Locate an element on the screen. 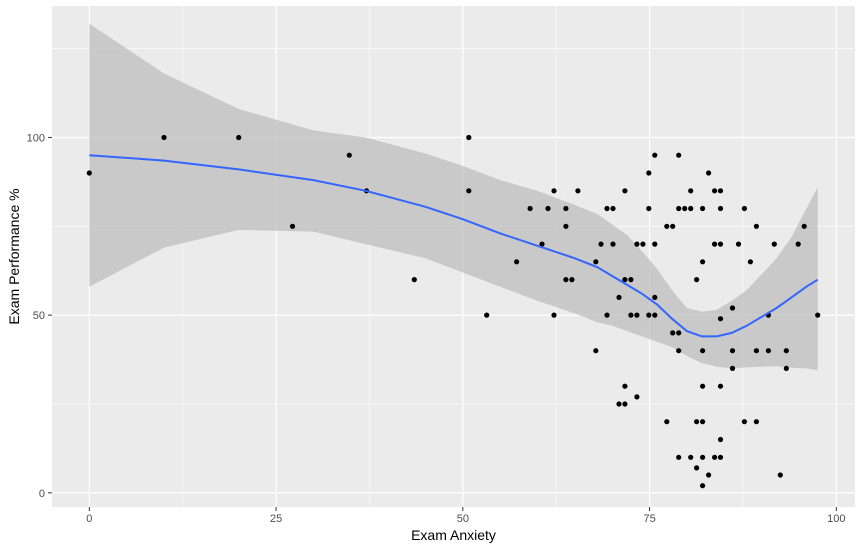 This screenshot has height=549, width=862. x-tick-label: 100 is located at coordinates (836, 519).